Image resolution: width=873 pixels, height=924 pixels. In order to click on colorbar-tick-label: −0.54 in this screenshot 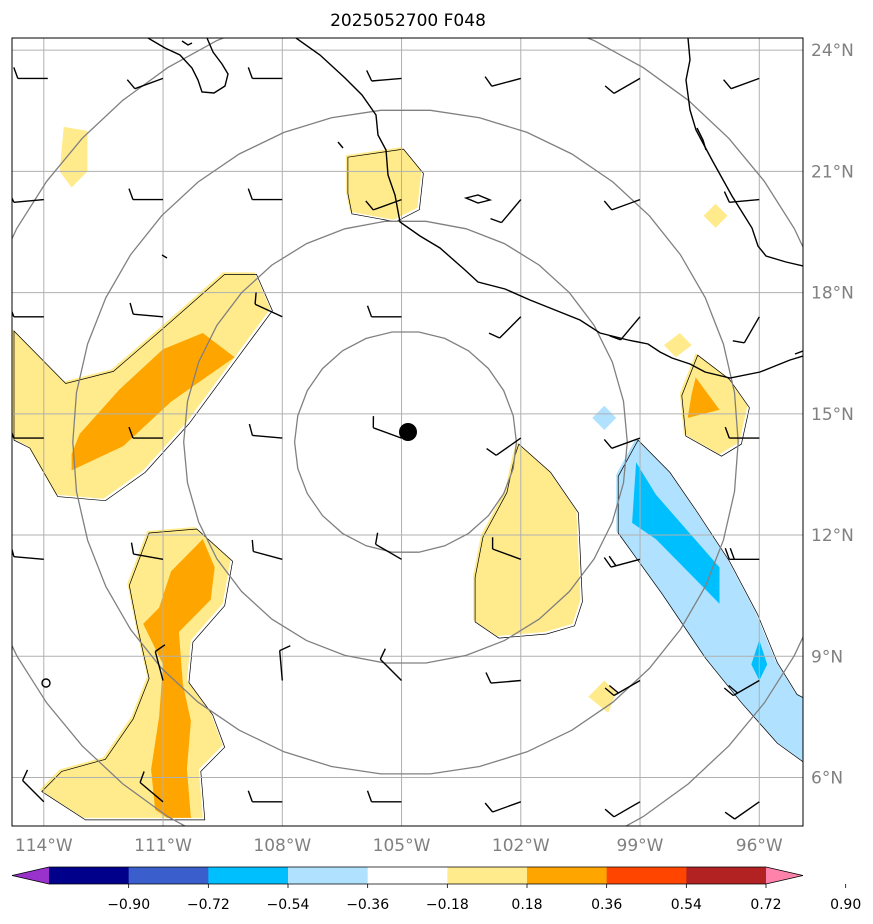, I will do `click(288, 905)`.